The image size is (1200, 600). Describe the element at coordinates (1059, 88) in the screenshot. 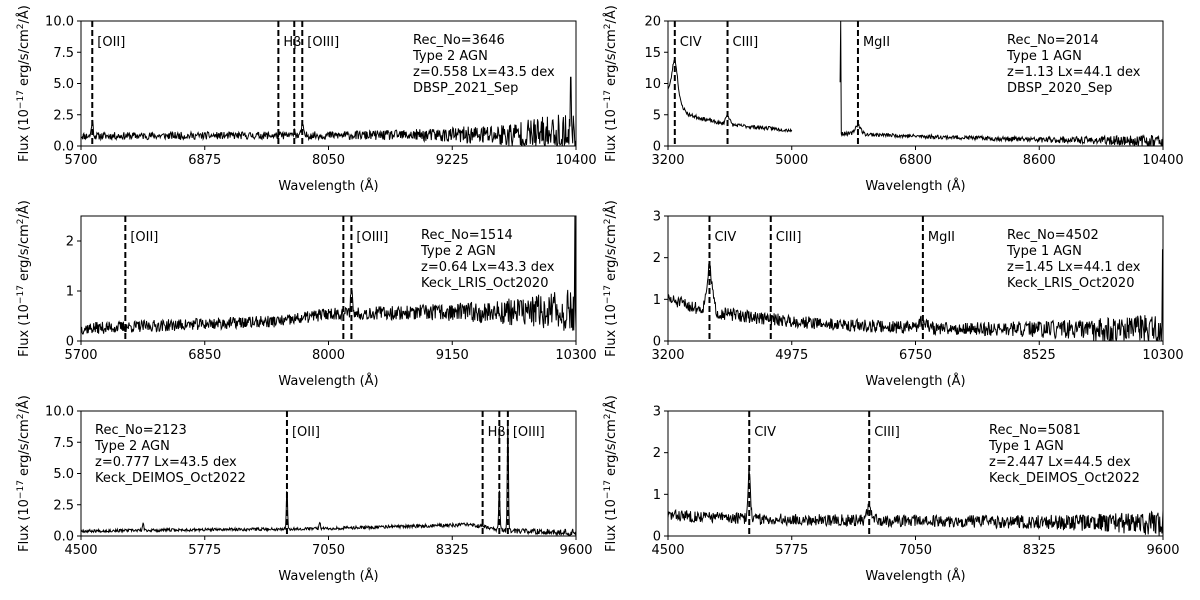

I see `spectrum-info-text: DBSP_2020_Sep` at that location.